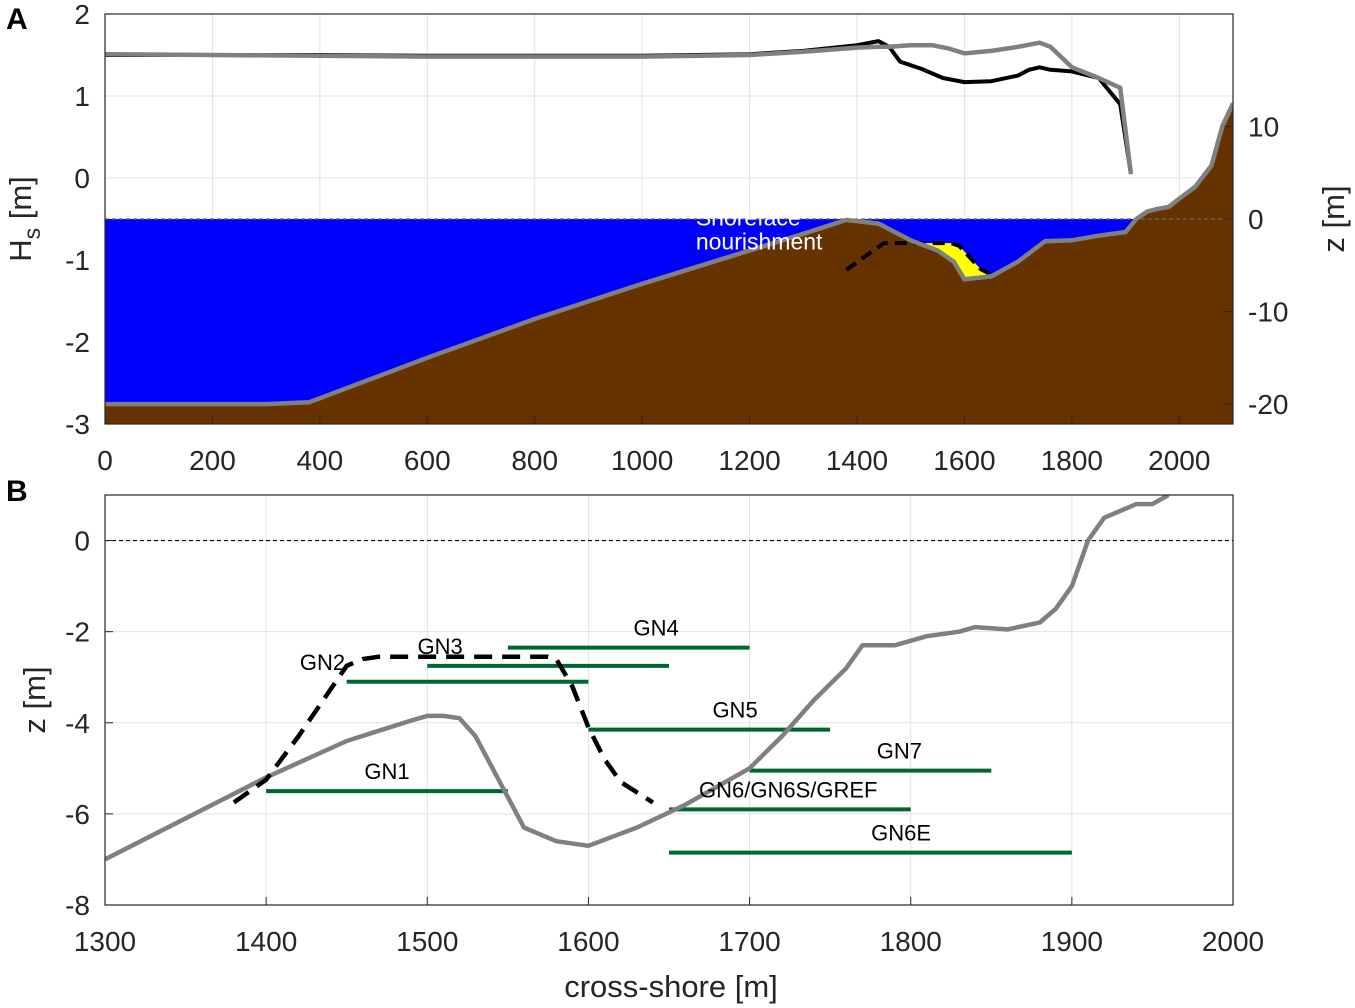 Image resolution: width=1355 pixels, height=1008 pixels. I want to click on y-left-tick-label: 2, so click(82, 15).